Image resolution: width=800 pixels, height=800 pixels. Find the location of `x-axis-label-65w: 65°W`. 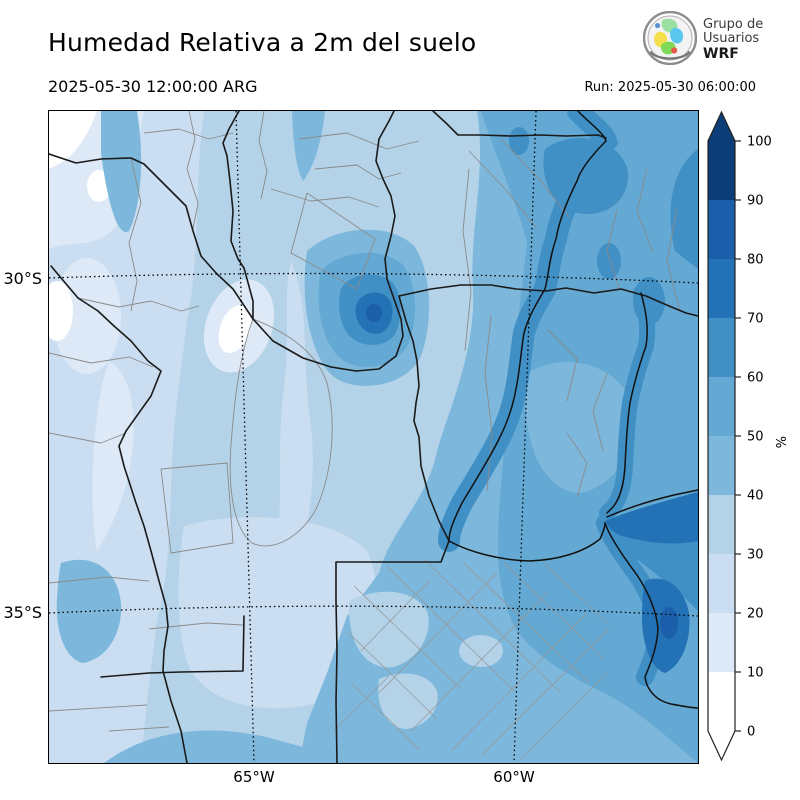

x-axis-label-65w: 65°W is located at coordinates (254, 777).